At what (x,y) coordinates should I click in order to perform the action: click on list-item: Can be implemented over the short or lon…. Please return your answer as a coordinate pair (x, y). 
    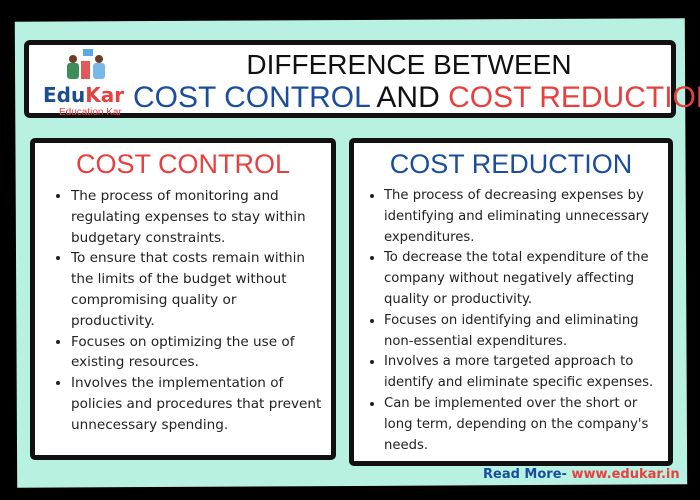
    Looking at the image, I should click on (522, 425).